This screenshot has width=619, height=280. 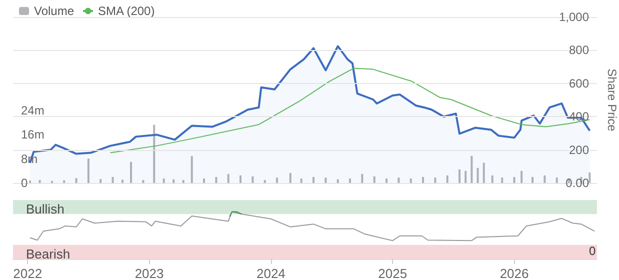 I want to click on y2-tick-label: 0, so click(x=24, y=183).